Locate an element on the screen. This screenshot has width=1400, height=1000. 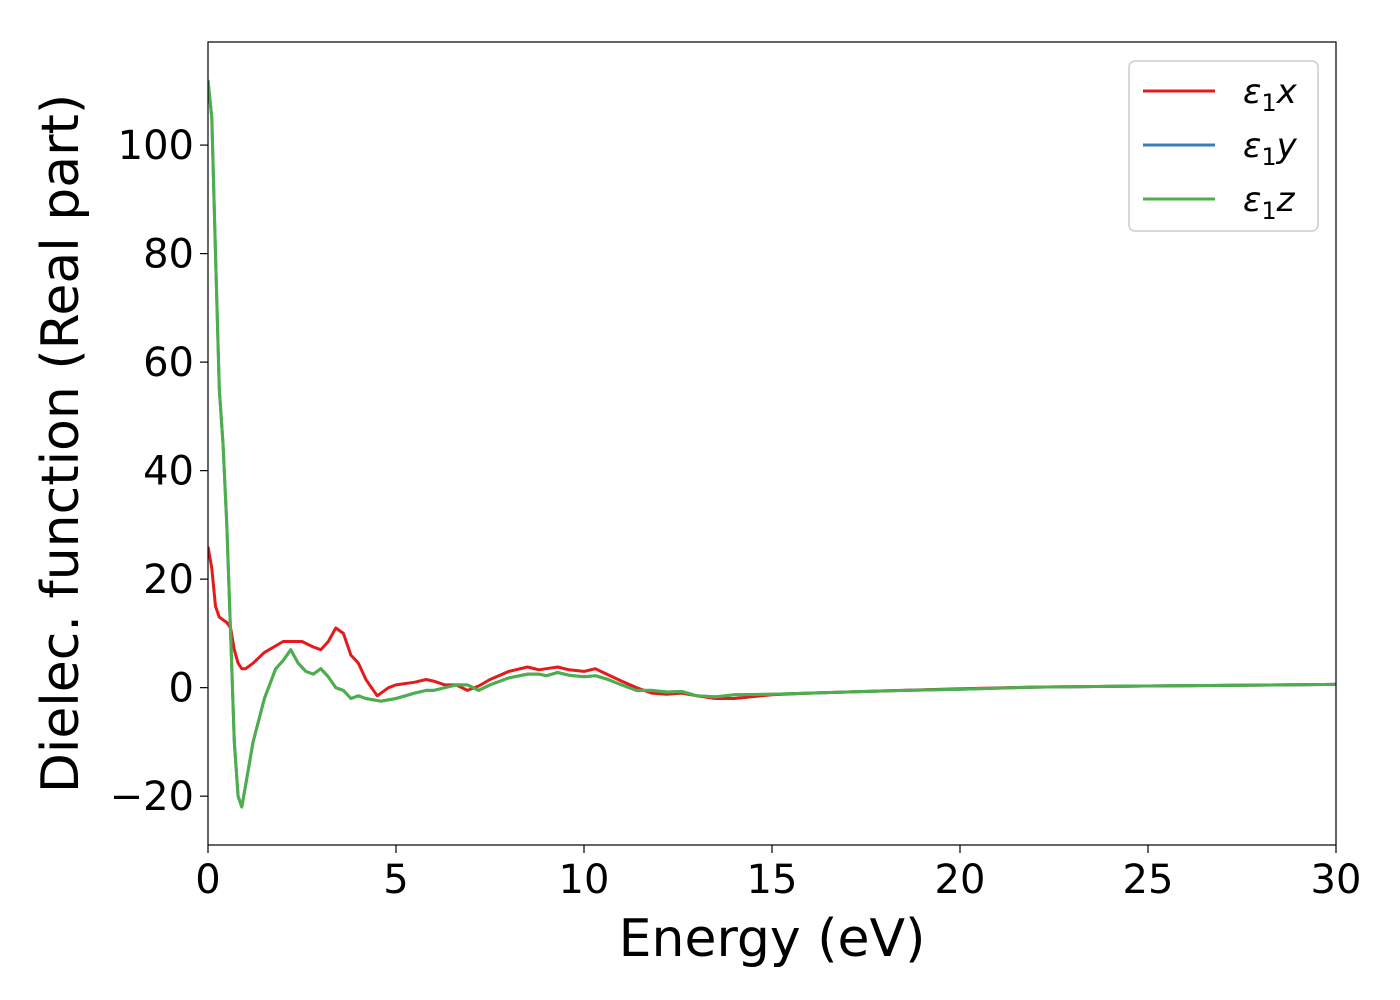
y-axis-title: Dielec. function (Real part) is located at coordinates (61, 443).